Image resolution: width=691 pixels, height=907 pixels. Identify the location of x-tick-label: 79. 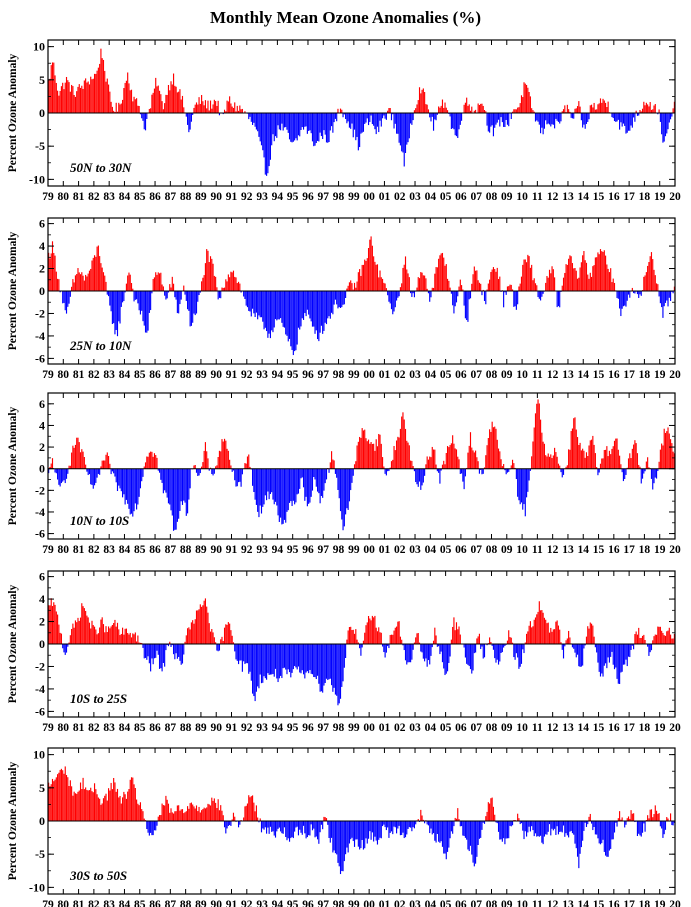
(48, 903).